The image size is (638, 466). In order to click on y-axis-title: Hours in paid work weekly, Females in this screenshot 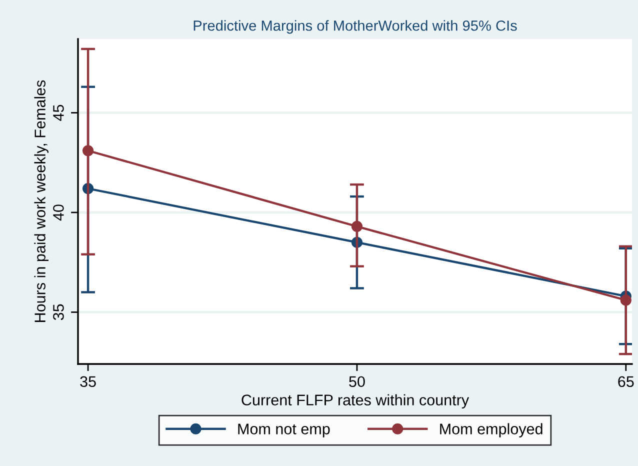, I will do `click(41, 201)`.